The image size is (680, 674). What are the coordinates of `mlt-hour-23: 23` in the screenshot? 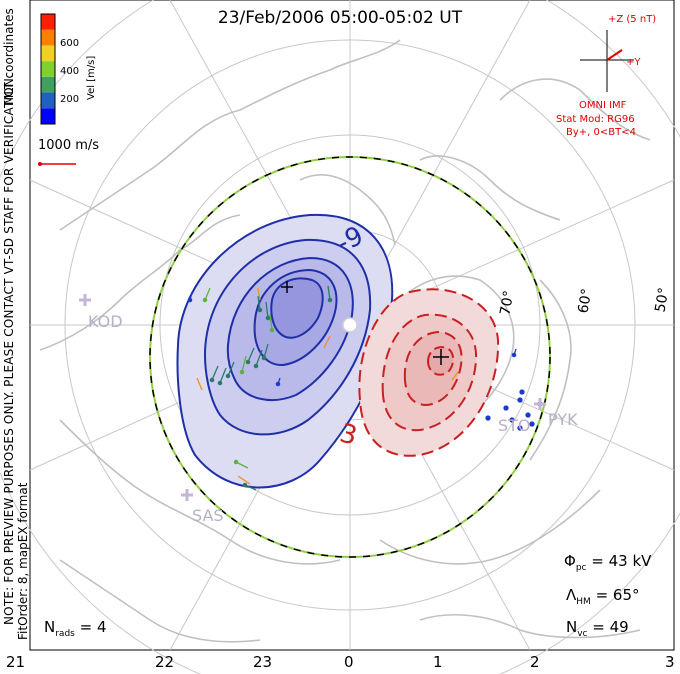 It's located at (263, 662).